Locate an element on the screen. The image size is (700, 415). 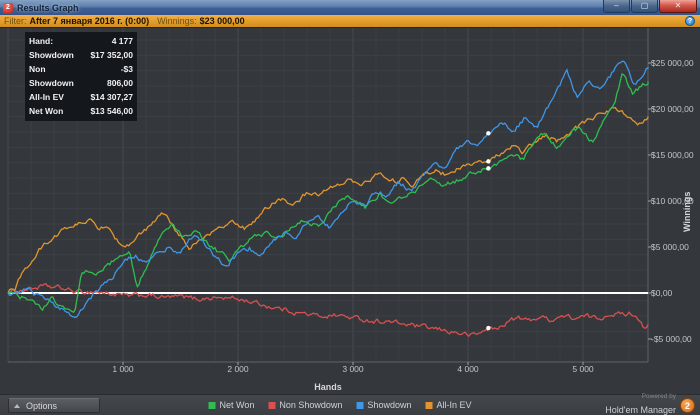
legend-item: Net Won is located at coordinates (231, 405).